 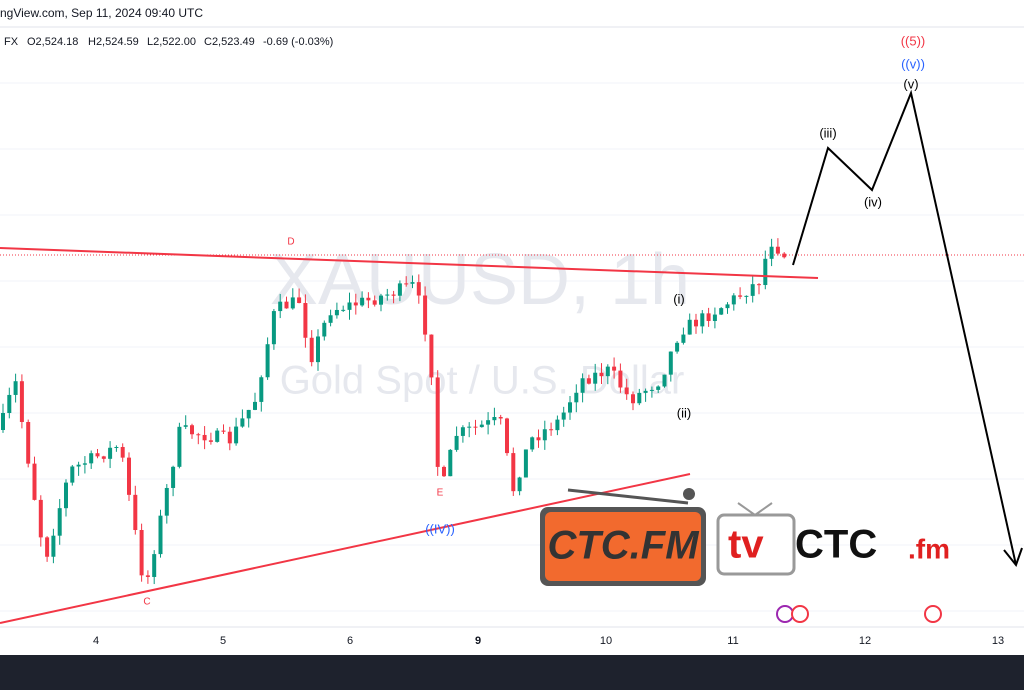 What do you see at coordinates (409, 263) in the screenshot?
I see `trendline-upper` at bounding box center [409, 263].